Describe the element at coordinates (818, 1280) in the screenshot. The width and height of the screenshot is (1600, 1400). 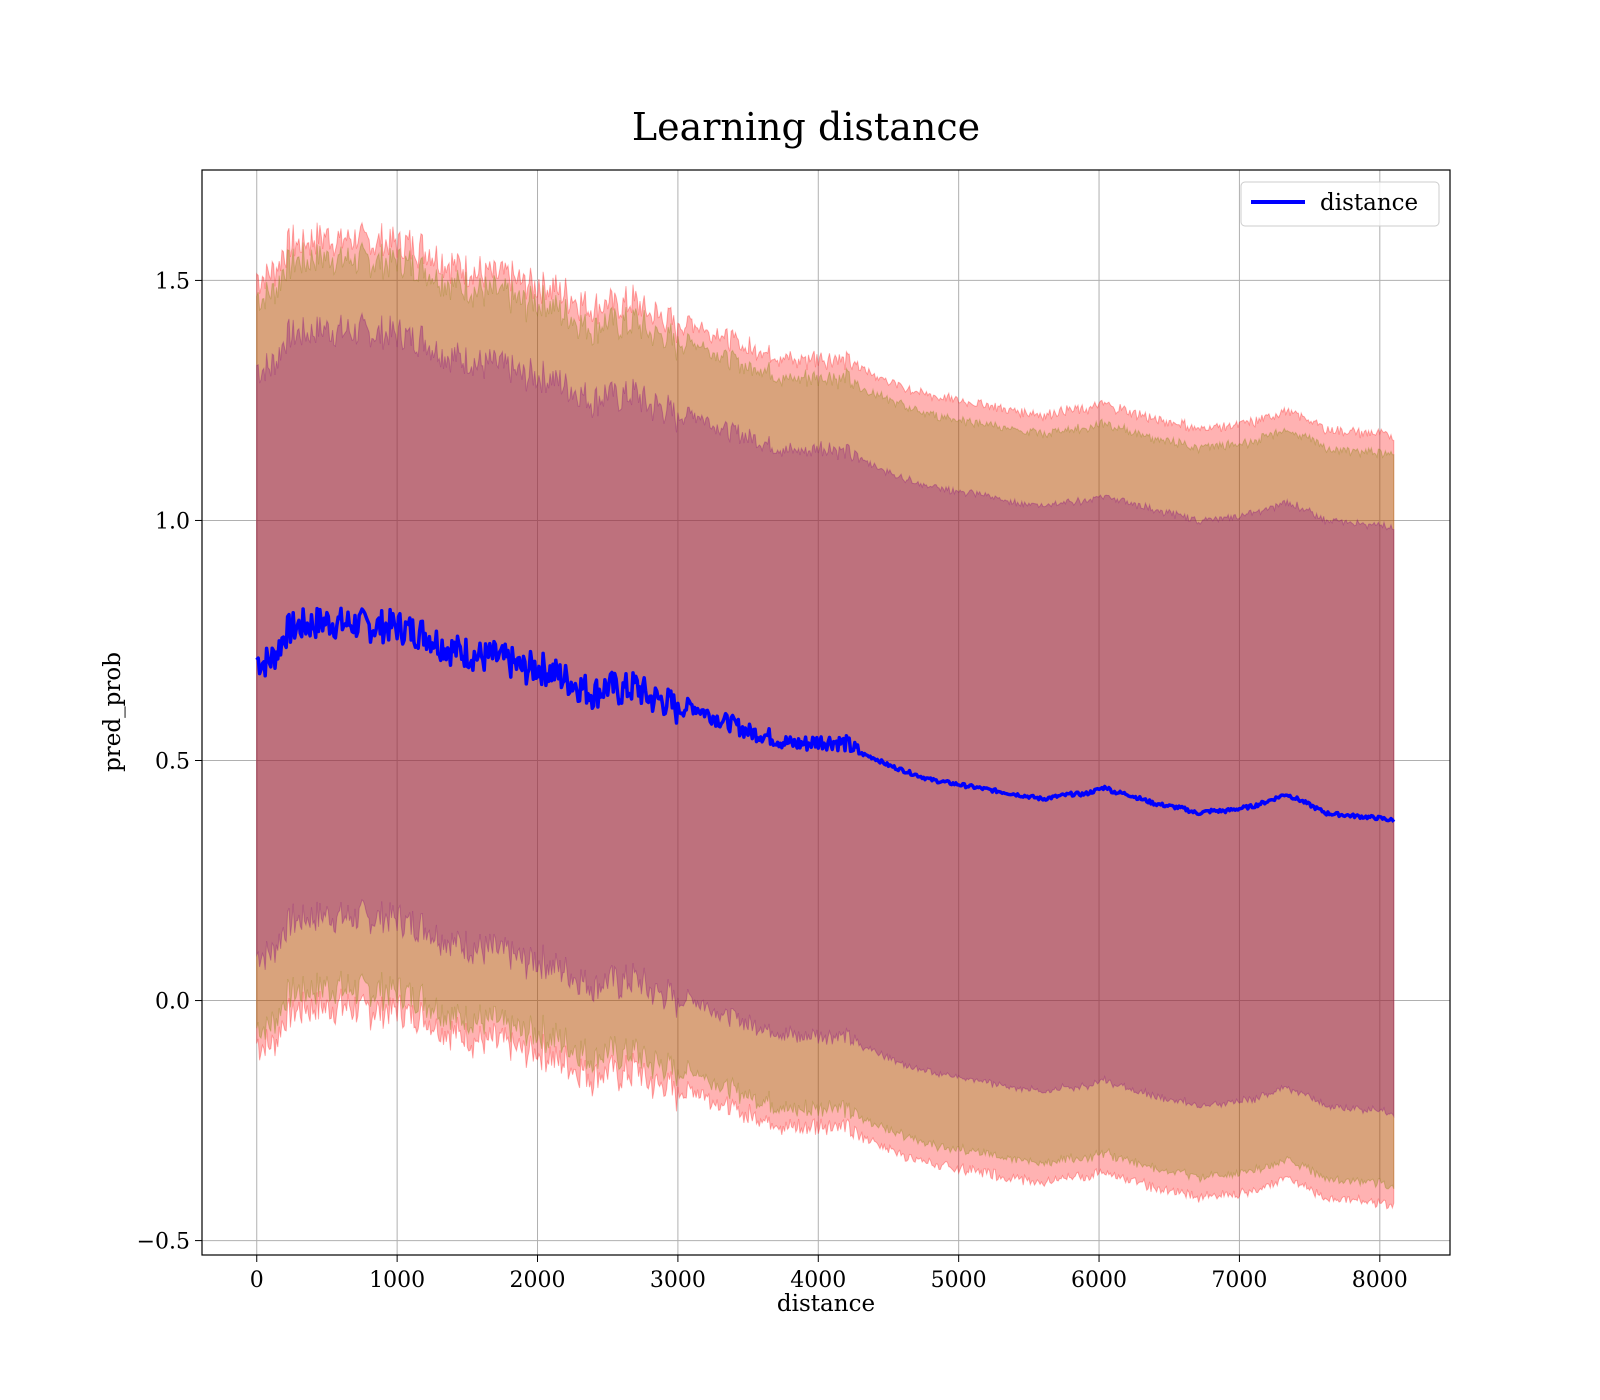
I see `x-tick-label: 4000` at that location.